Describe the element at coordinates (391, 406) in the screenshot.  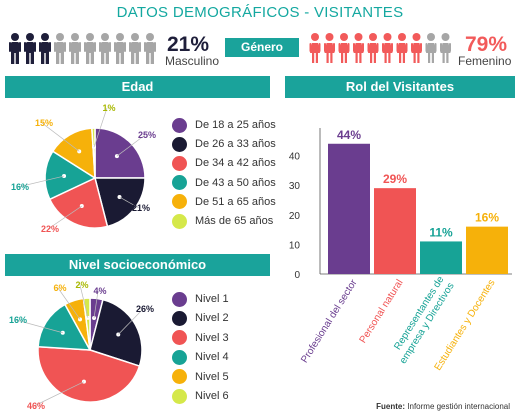
I see `source-label: Fuente:` at that location.